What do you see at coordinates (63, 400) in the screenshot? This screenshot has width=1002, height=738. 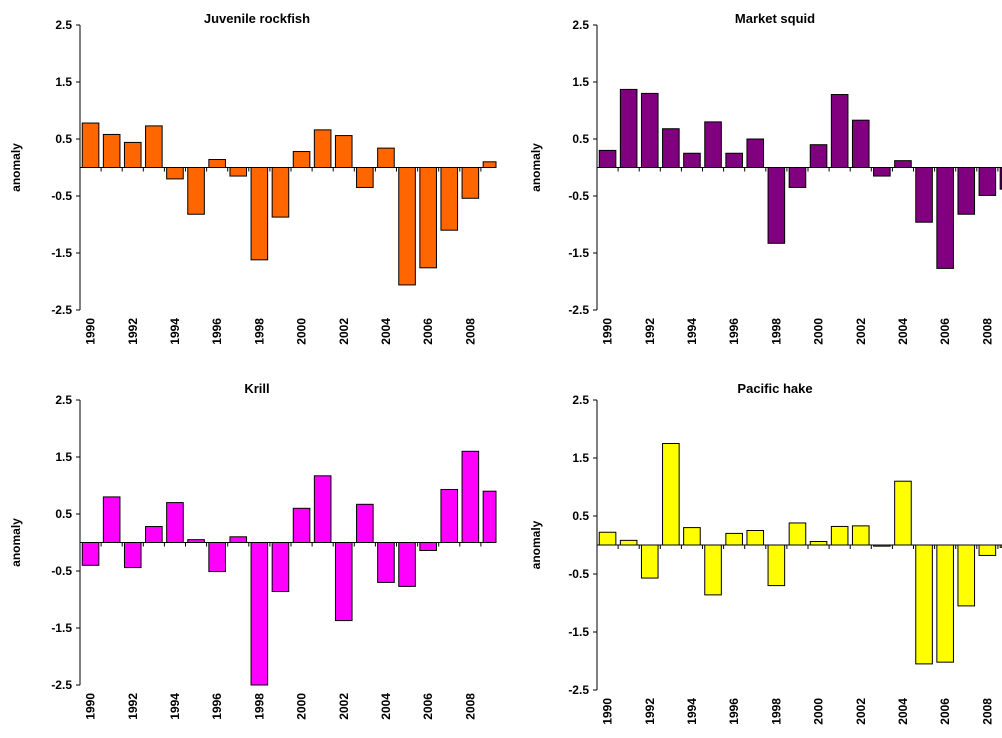 I see `y-tick-label: 2.5` at bounding box center [63, 400].